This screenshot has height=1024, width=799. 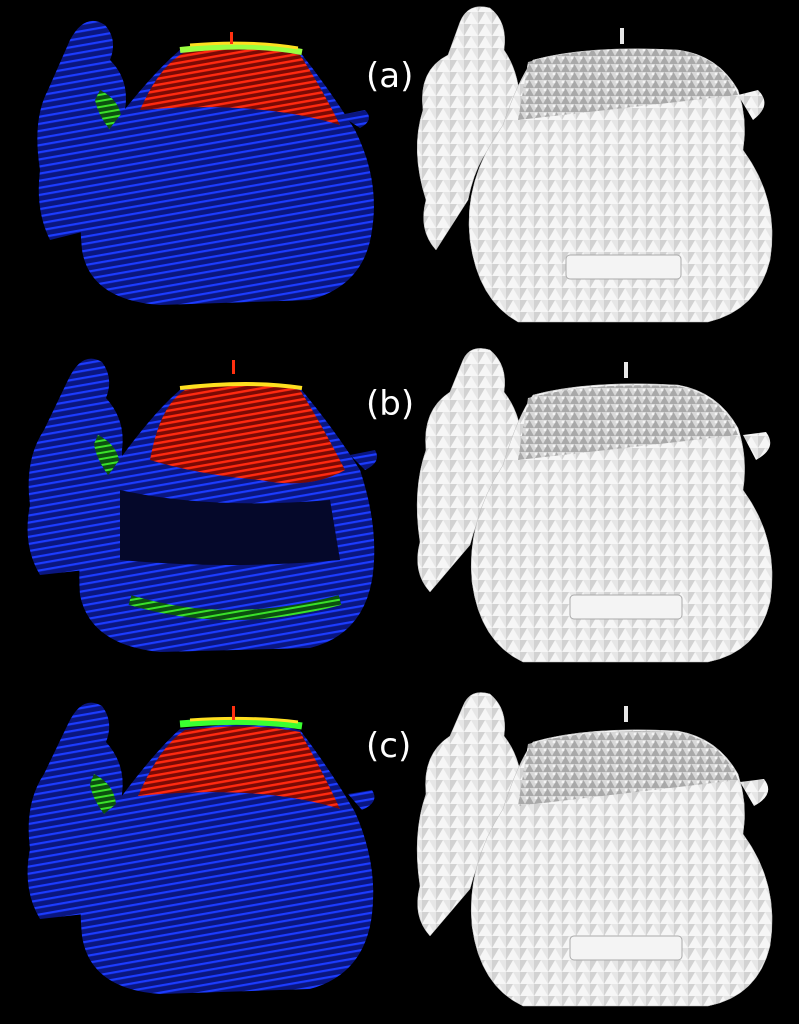 I want to click on mesh-render-a, so click(x=594, y=164).